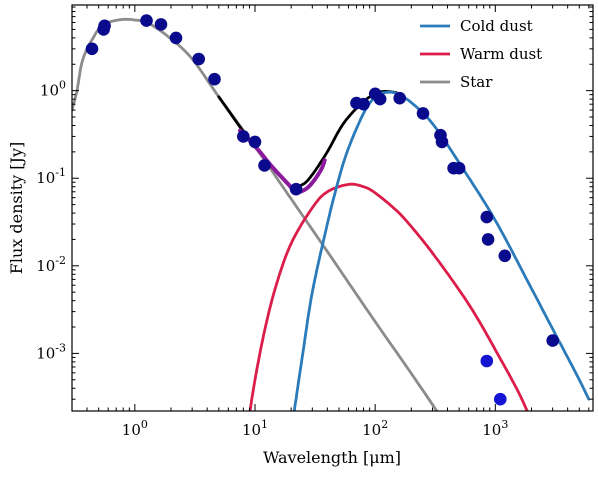 The width and height of the screenshot is (598, 483). What do you see at coordinates (51, 264) in the screenshot?
I see `y-tick-label: 10⁻²` at bounding box center [51, 264].